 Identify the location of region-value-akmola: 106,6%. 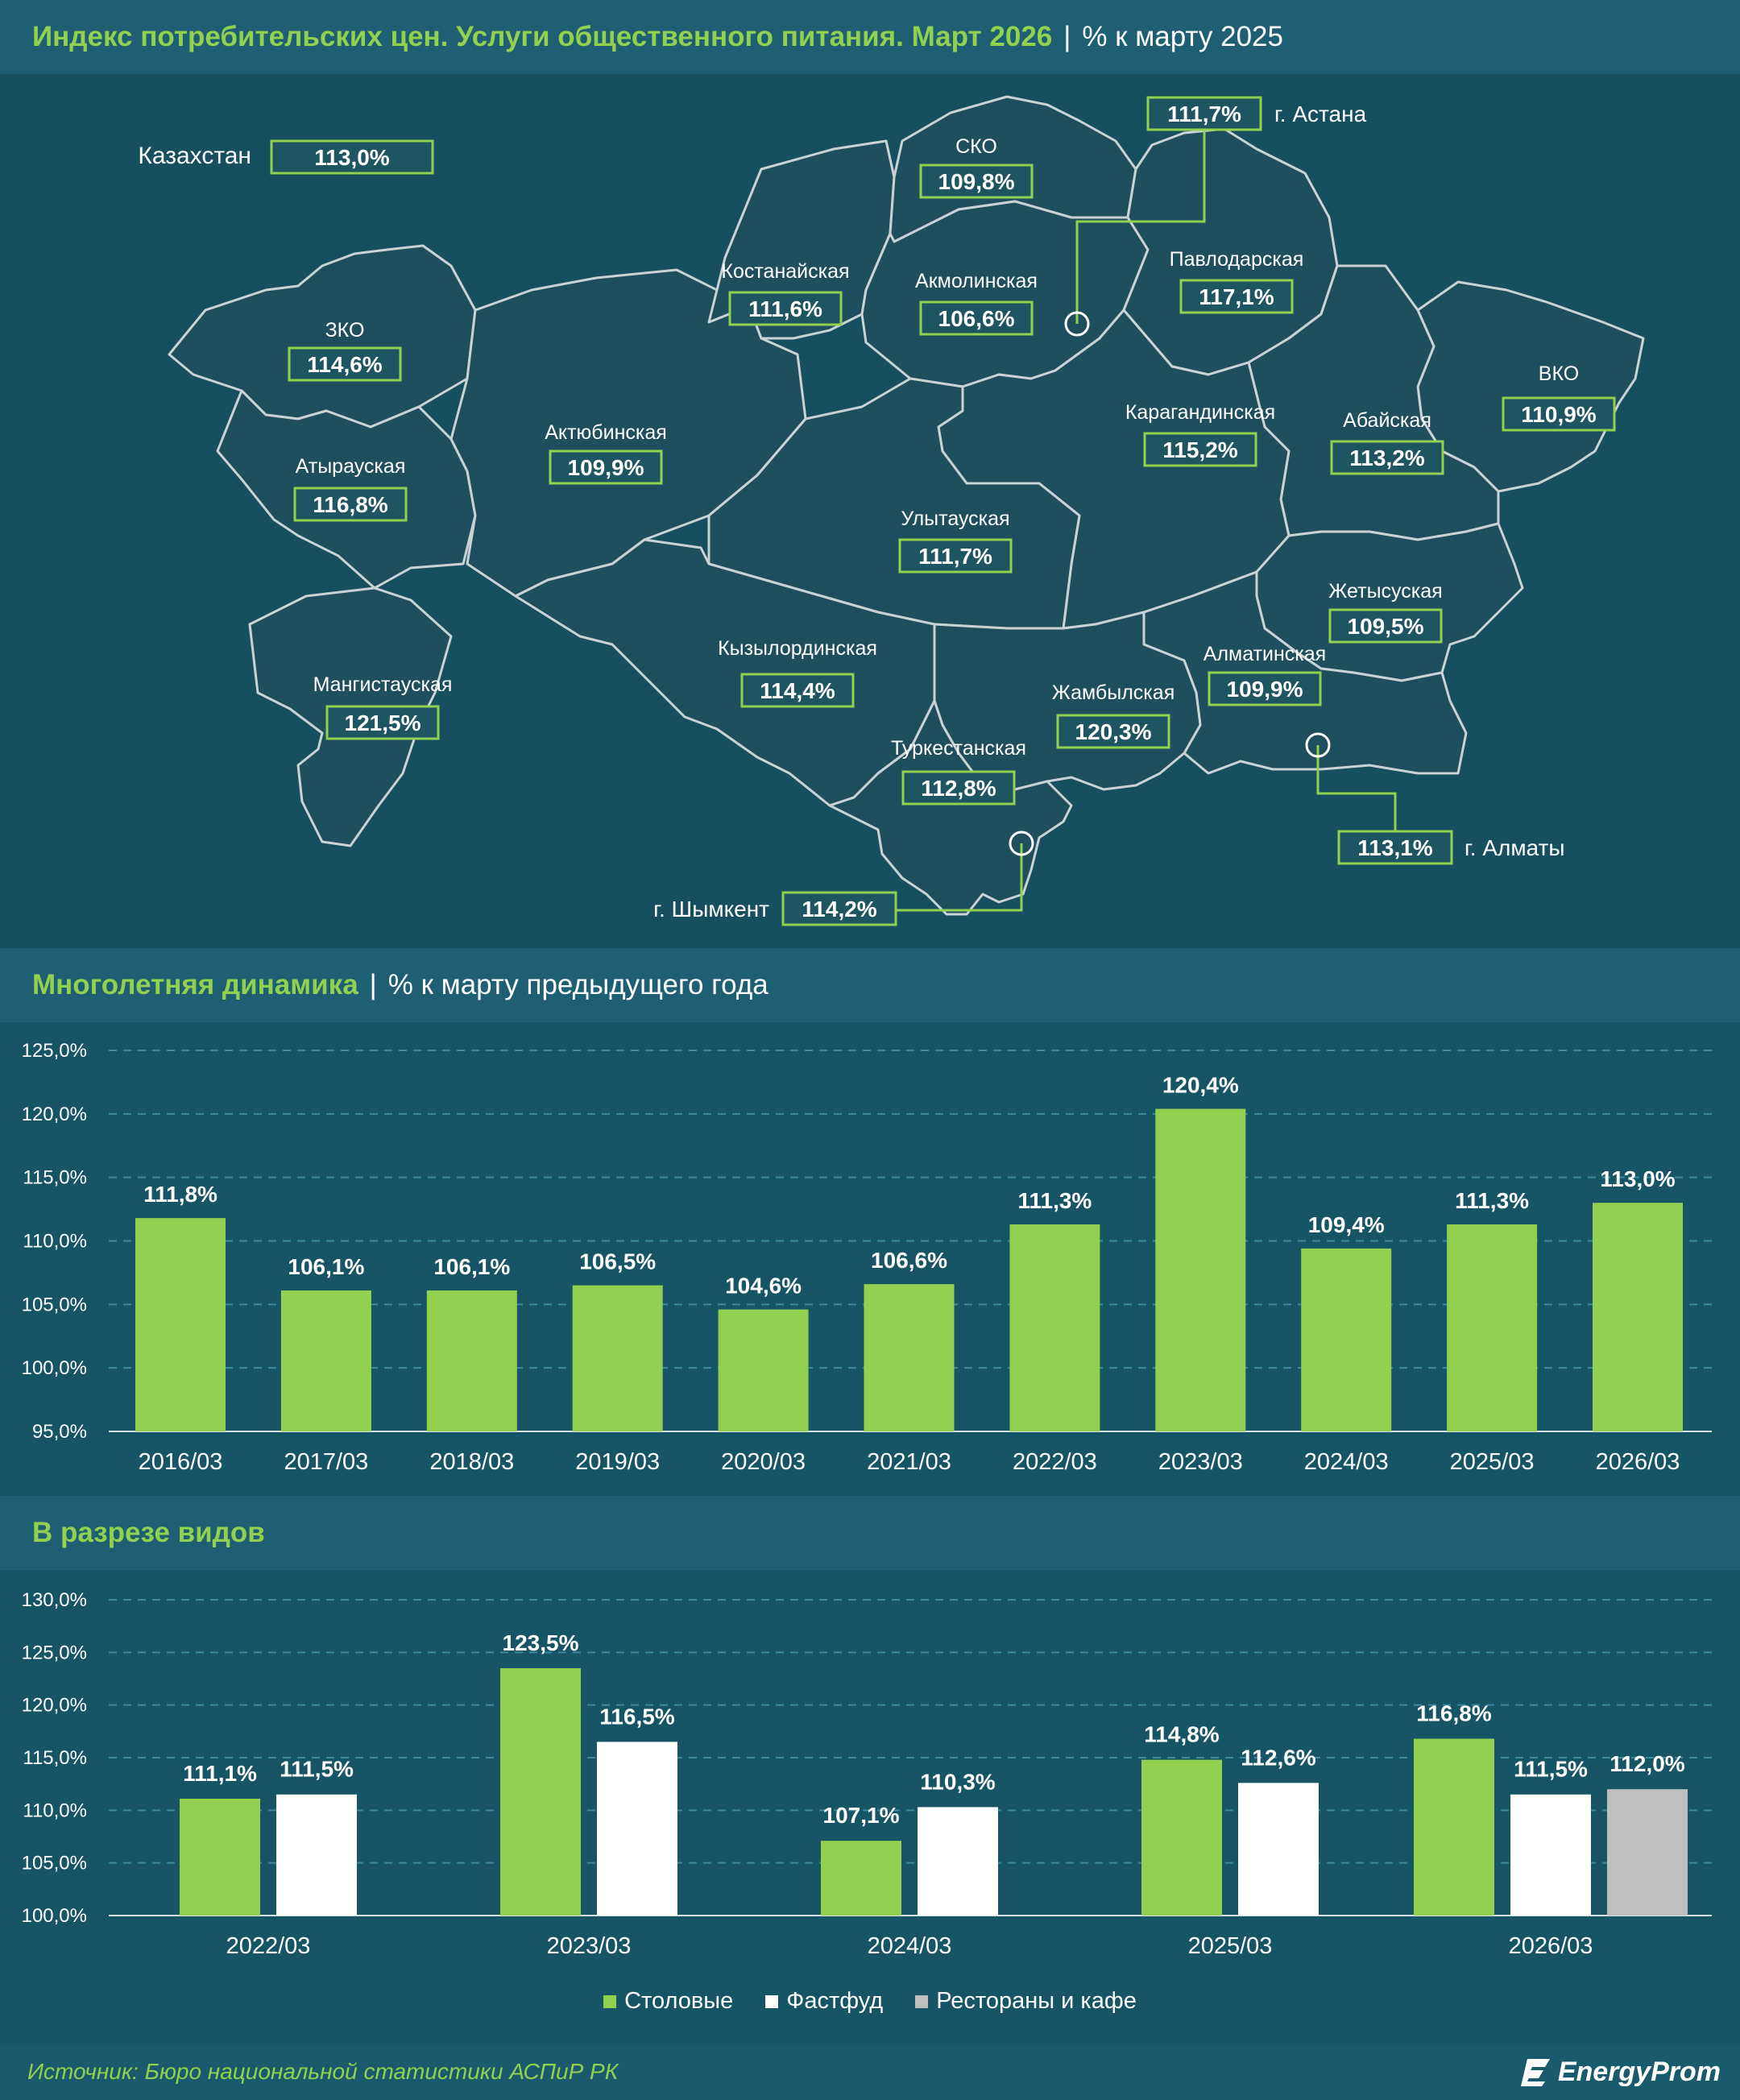
(977, 318).